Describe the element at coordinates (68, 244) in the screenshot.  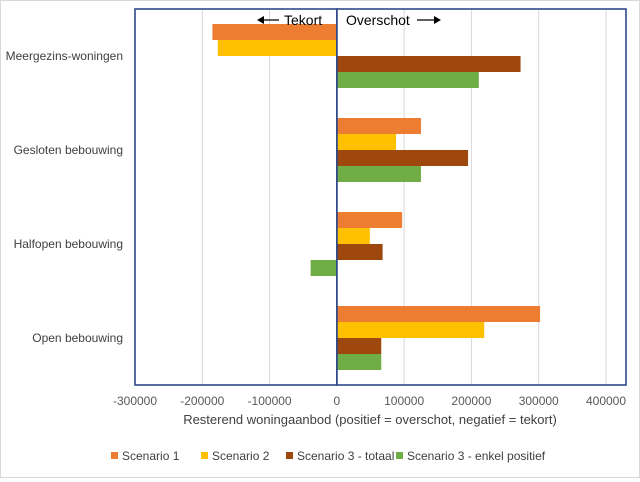
I see `category-label: Halfopen bebouwing` at that location.